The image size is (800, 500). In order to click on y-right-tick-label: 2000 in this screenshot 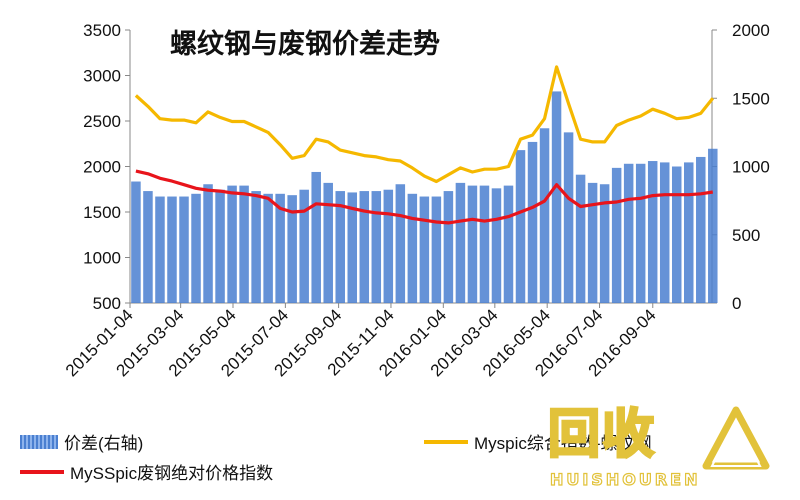, I will do `click(751, 30)`.